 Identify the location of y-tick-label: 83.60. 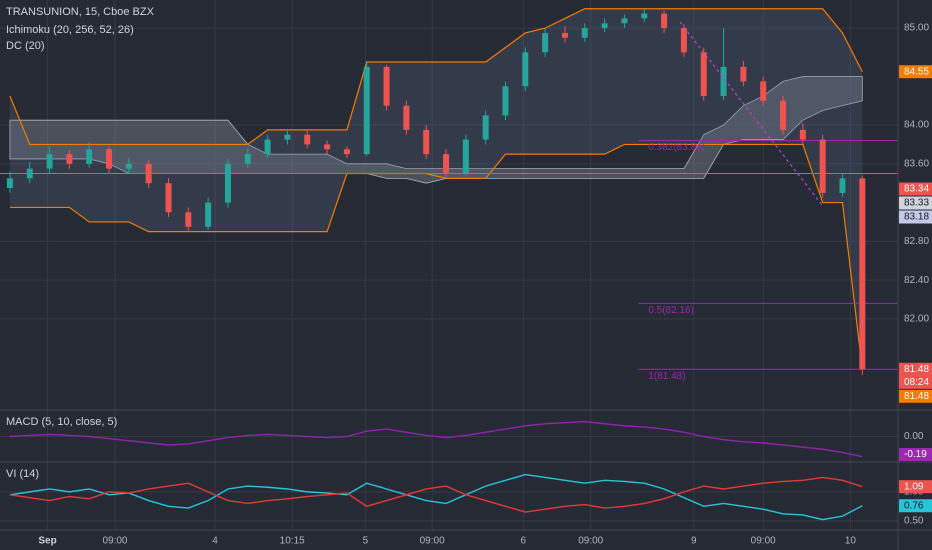
(916, 163).